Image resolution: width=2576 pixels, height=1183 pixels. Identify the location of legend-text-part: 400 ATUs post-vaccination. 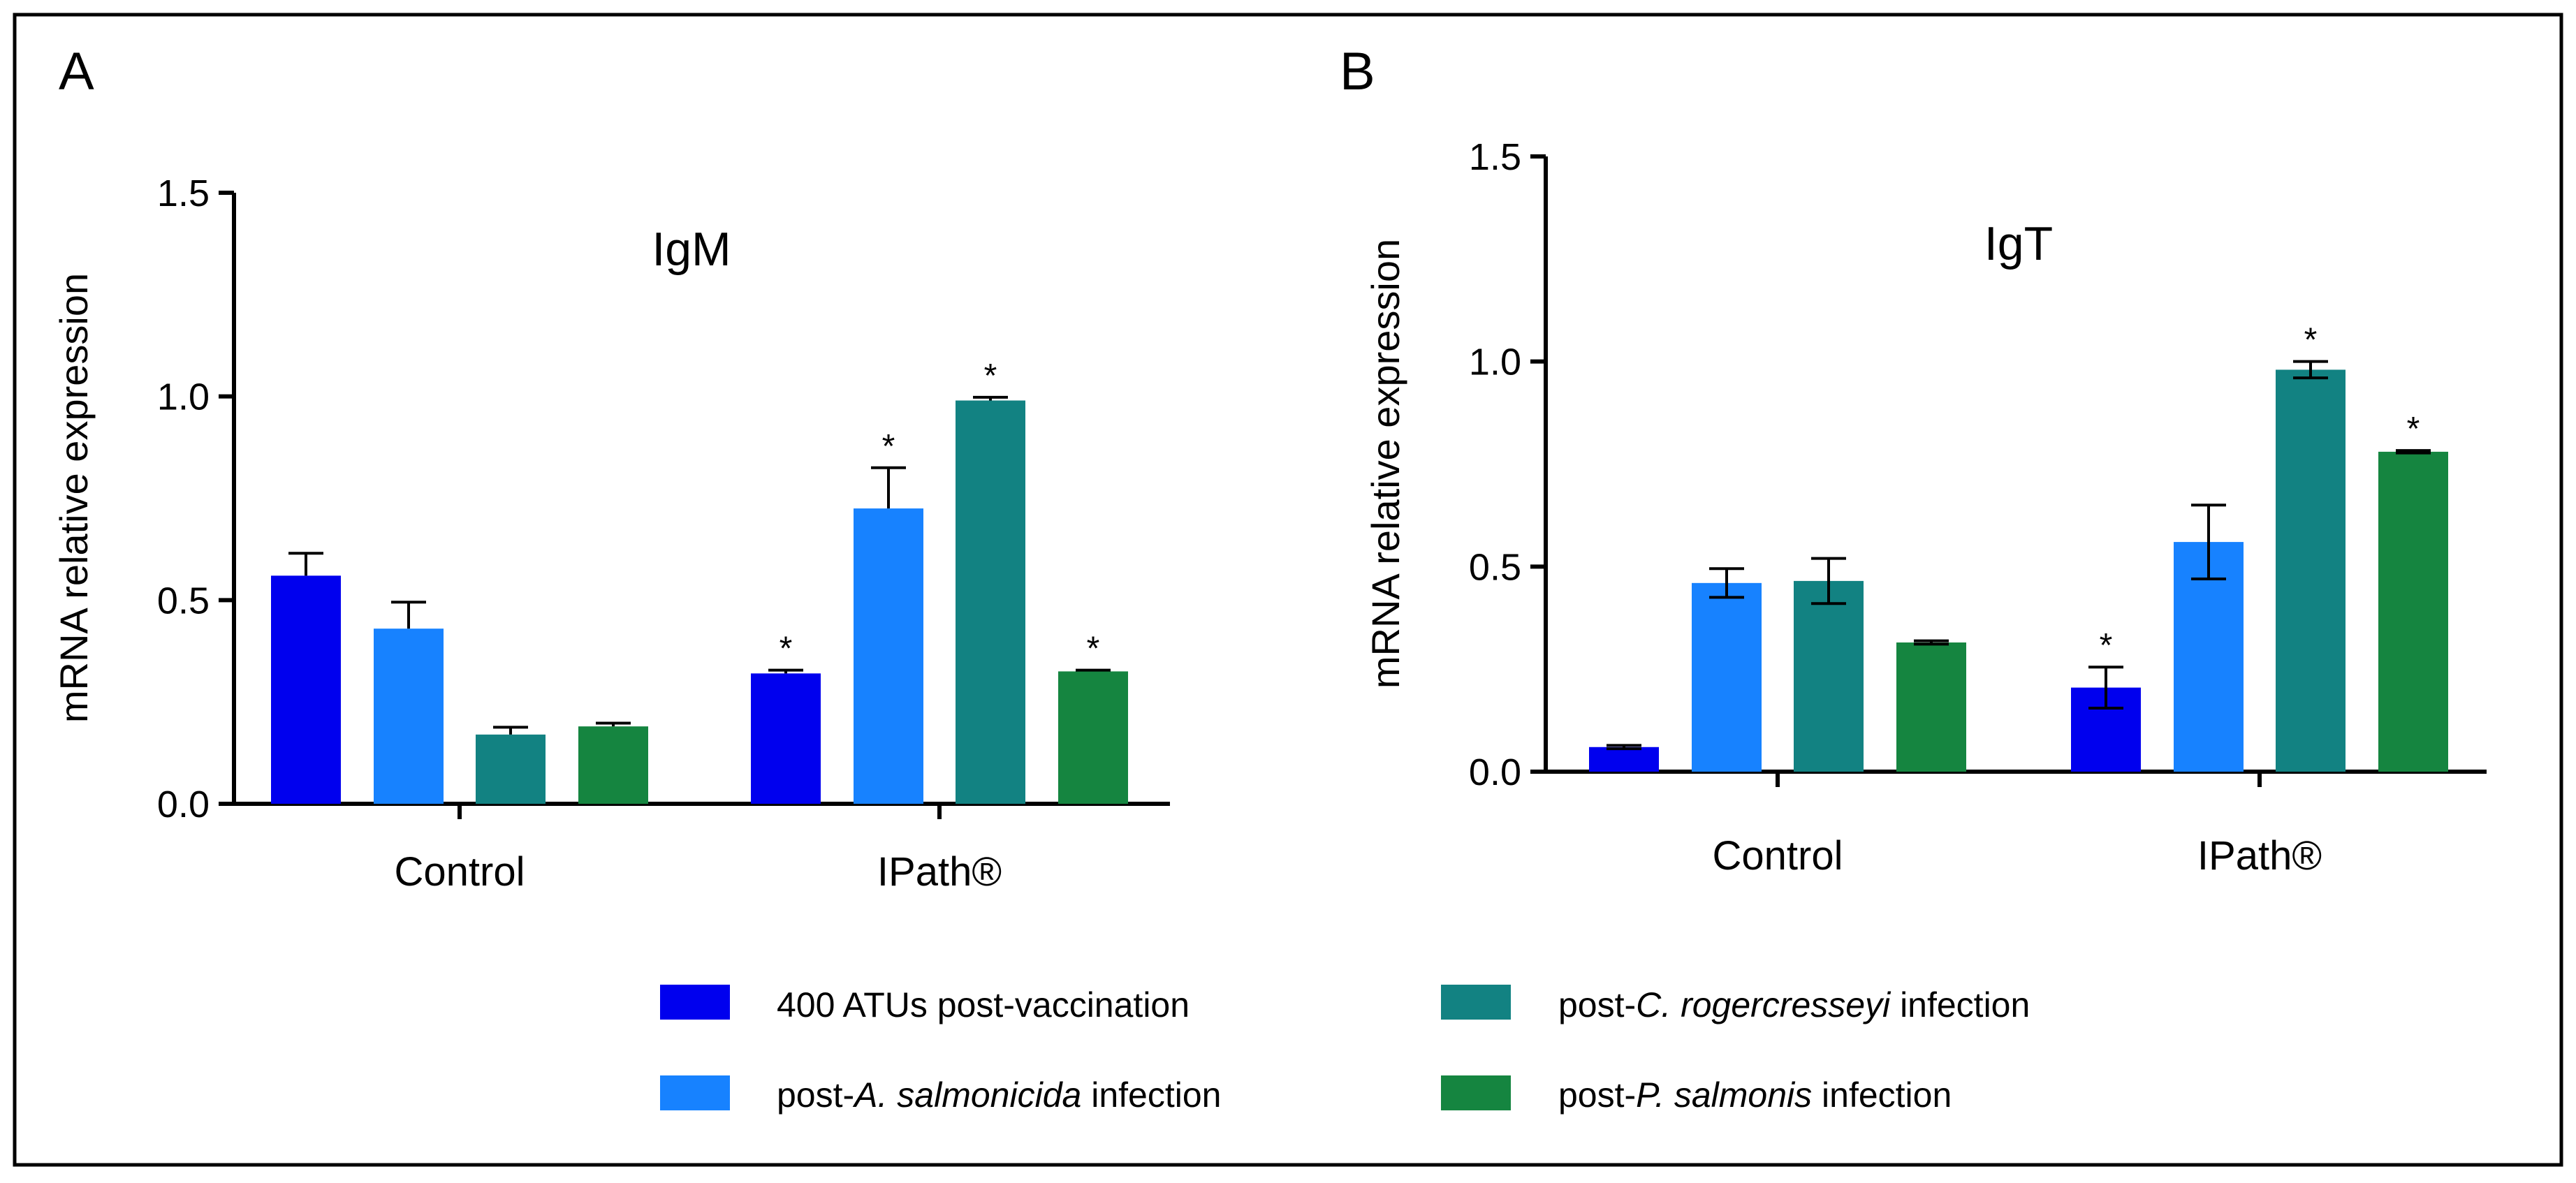
(984, 1004).